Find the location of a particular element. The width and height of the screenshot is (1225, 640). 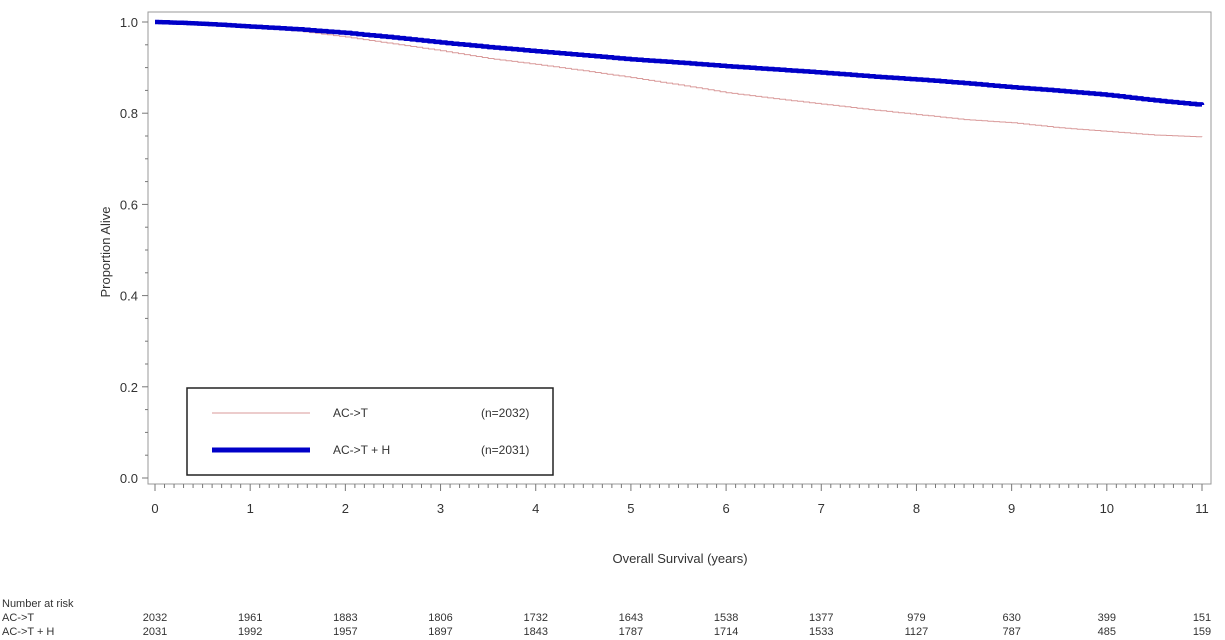

risk-value-ac-t-h: 2031 is located at coordinates (155, 632).